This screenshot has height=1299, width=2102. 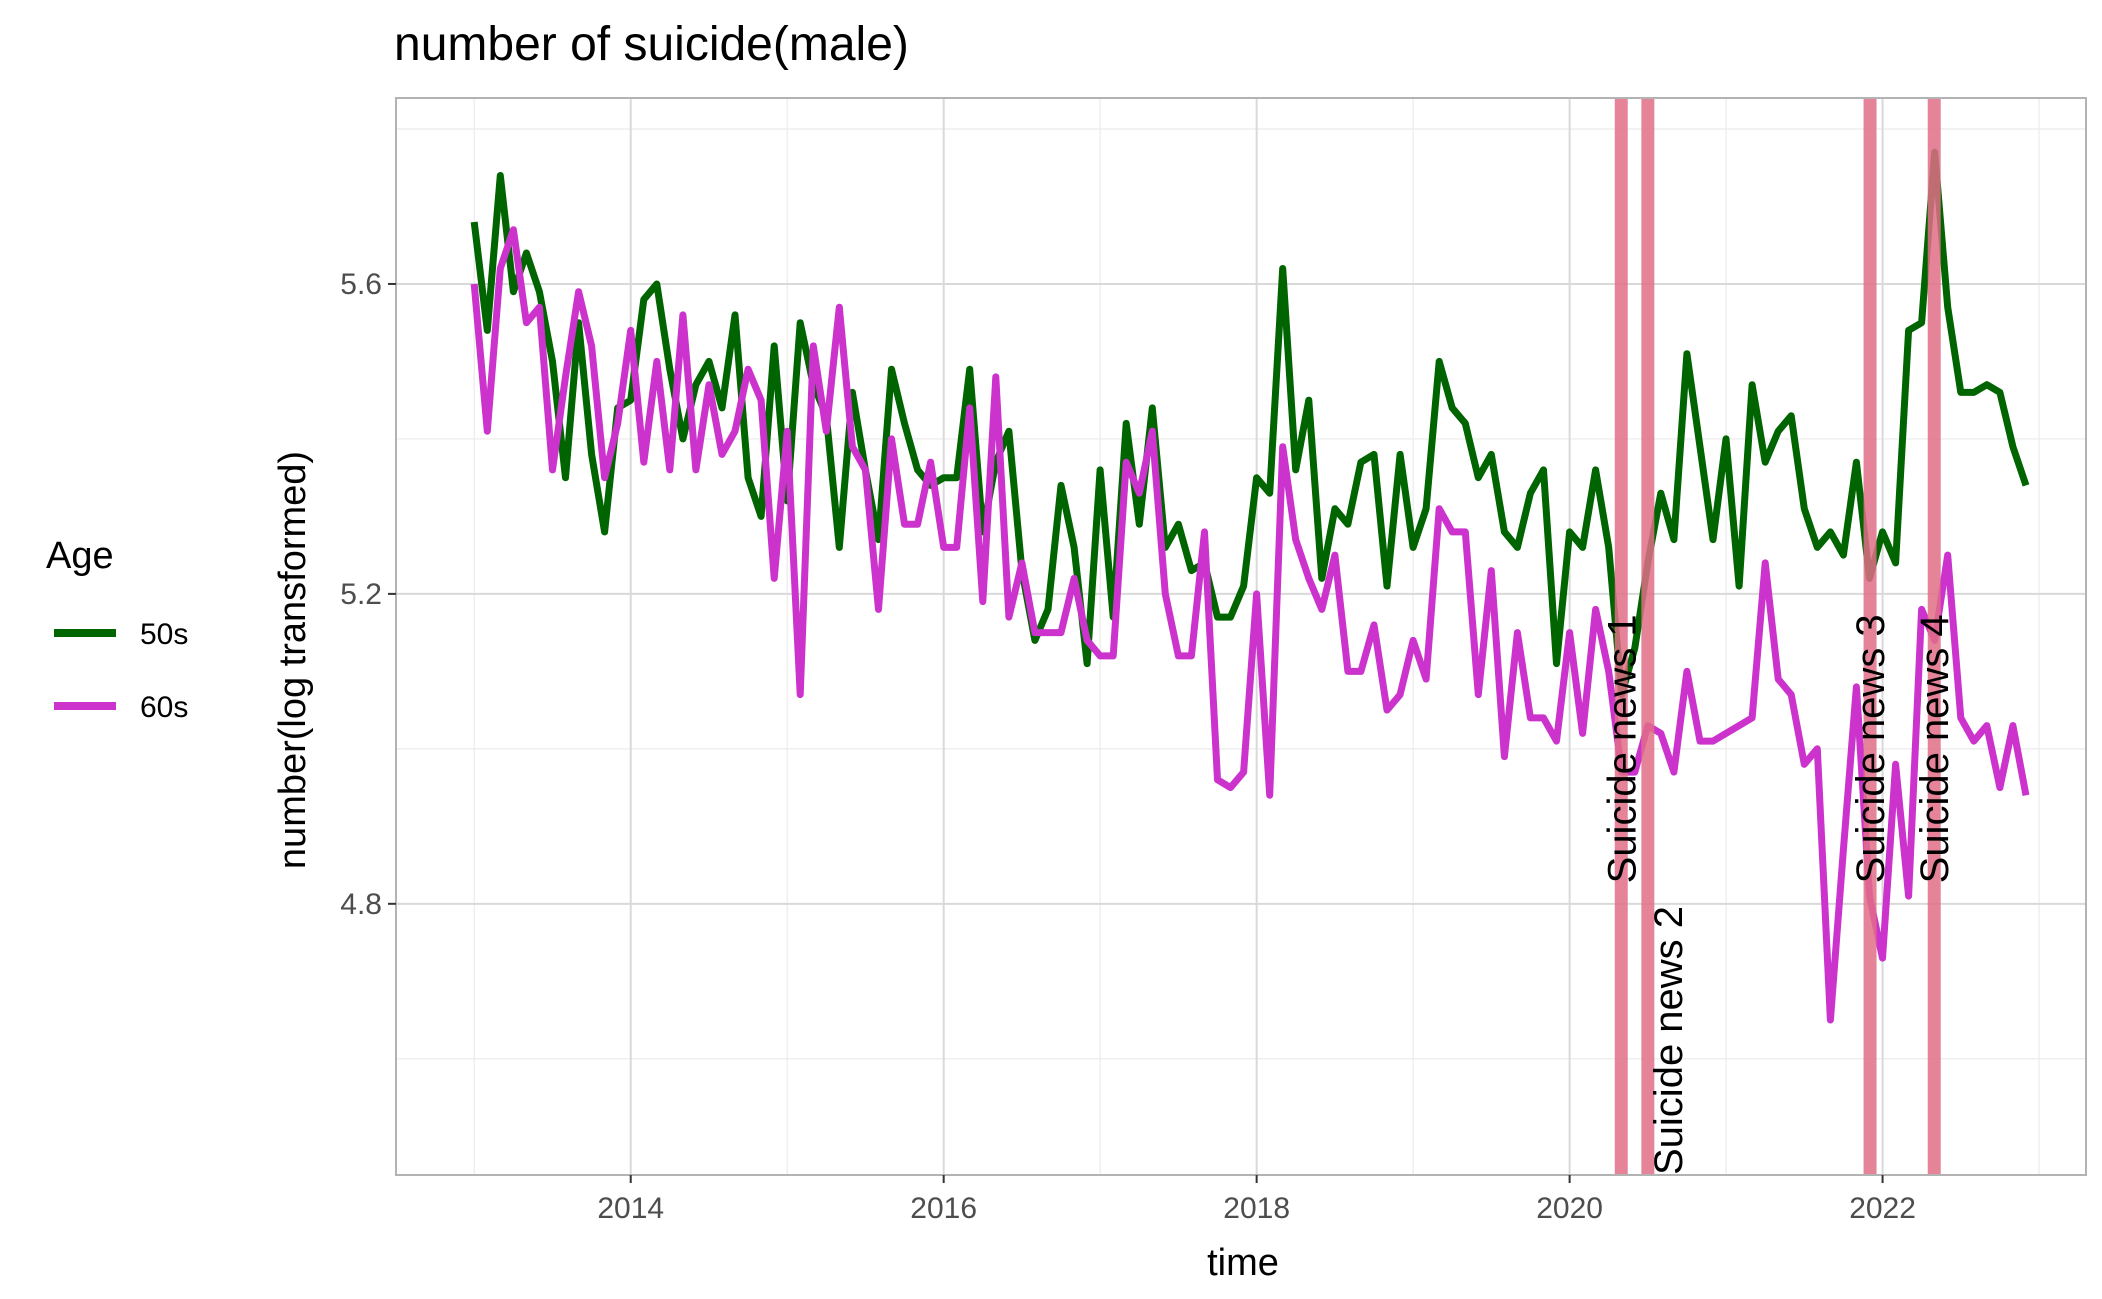 I want to click on legend-label-60s: 60s, so click(x=164, y=707).